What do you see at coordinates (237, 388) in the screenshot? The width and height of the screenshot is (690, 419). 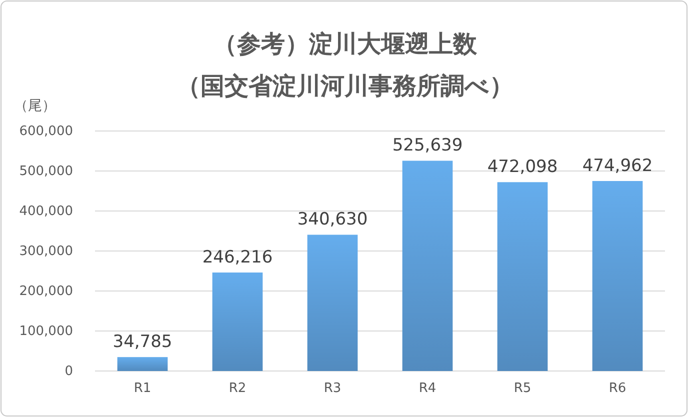 I see `x-tick-label: R2` at bounding box center [237, 388].